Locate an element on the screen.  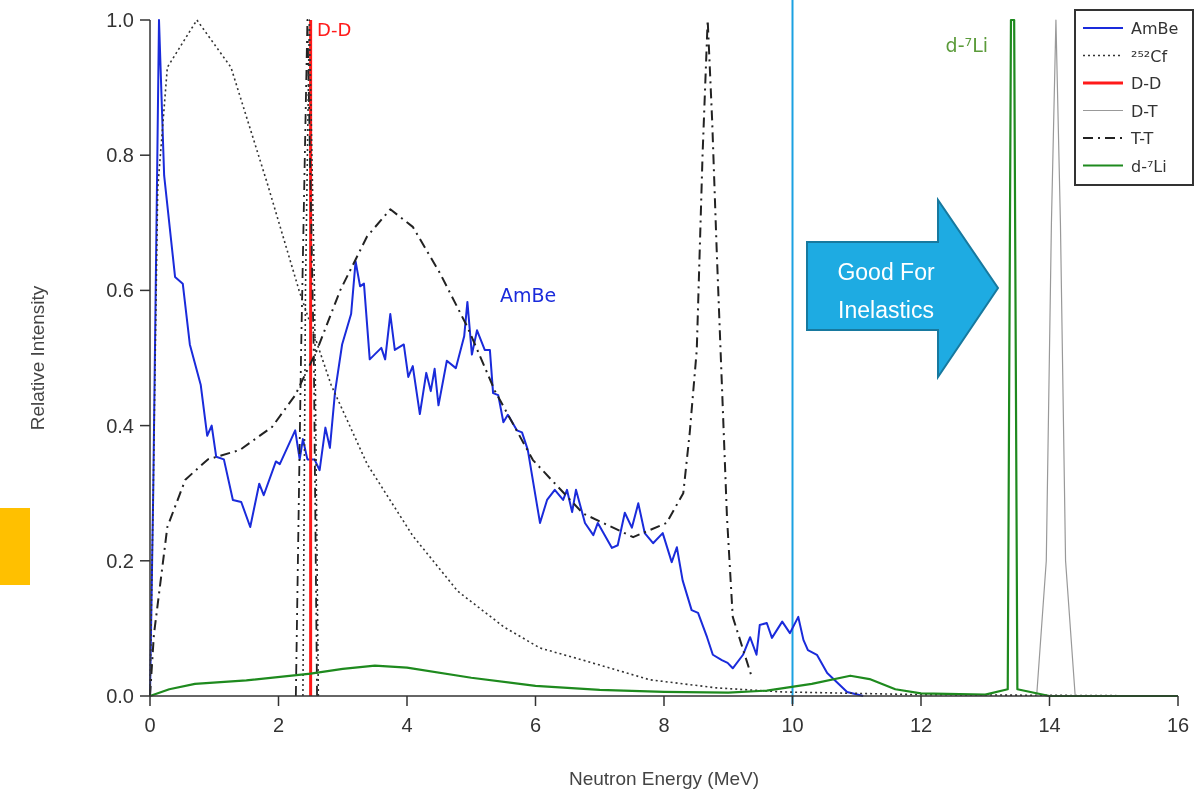
y-tick-label: 0.0 is located at coordinates (120, 696).